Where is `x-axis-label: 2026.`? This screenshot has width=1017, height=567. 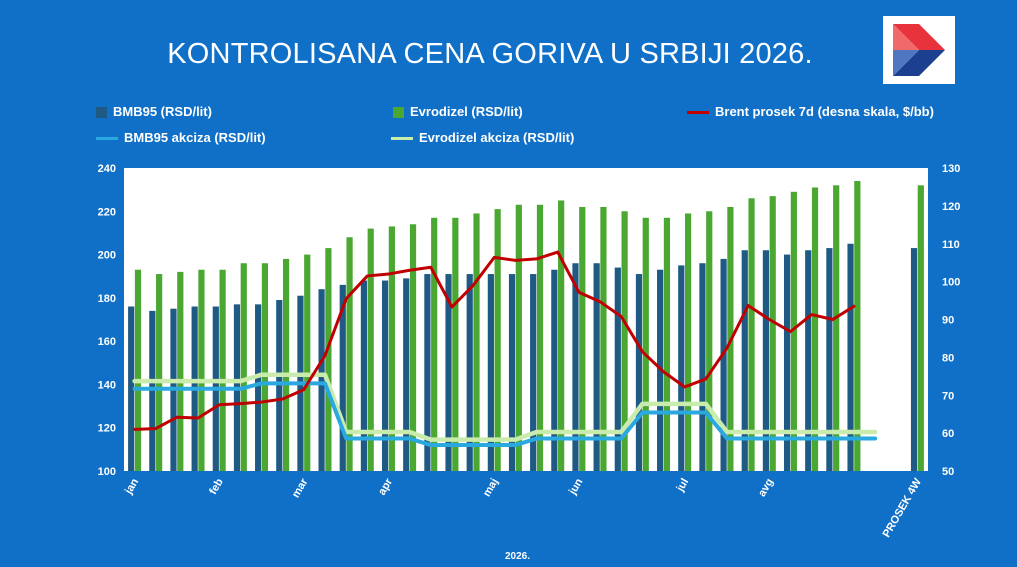
x-axis-label: 2026. is located at coordinates (518, 556).